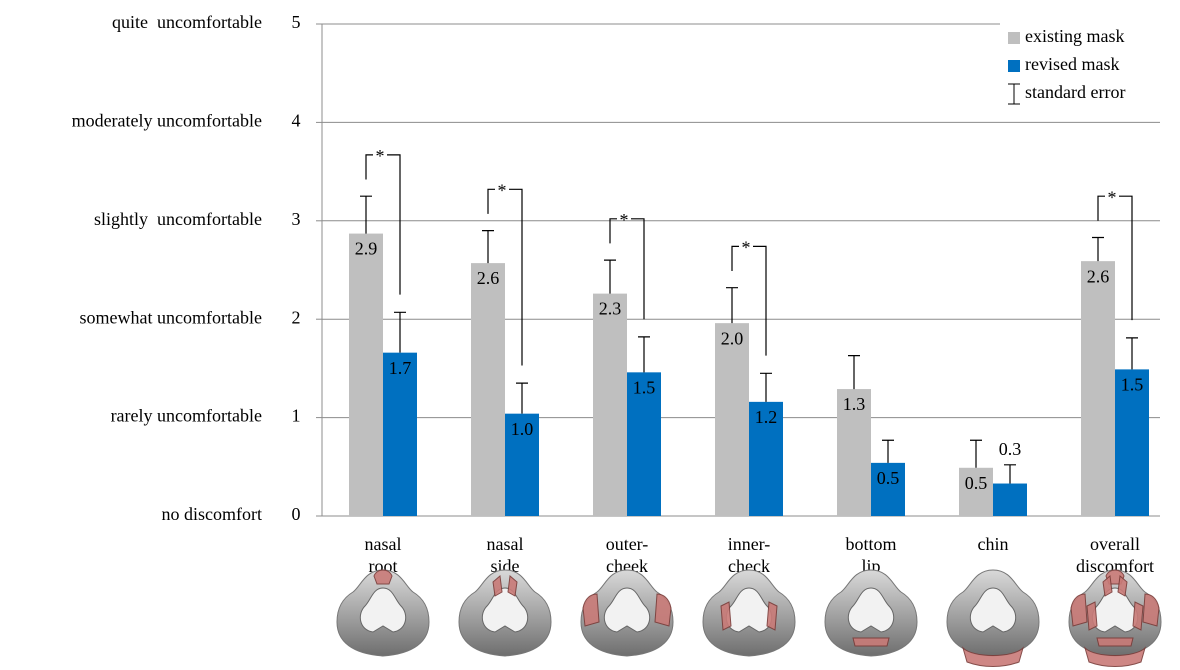  What do you see at coordinates (212, 514) in the screenshot?
I see `y-tick-description: no discomfort` at bounding box center [212, 514].